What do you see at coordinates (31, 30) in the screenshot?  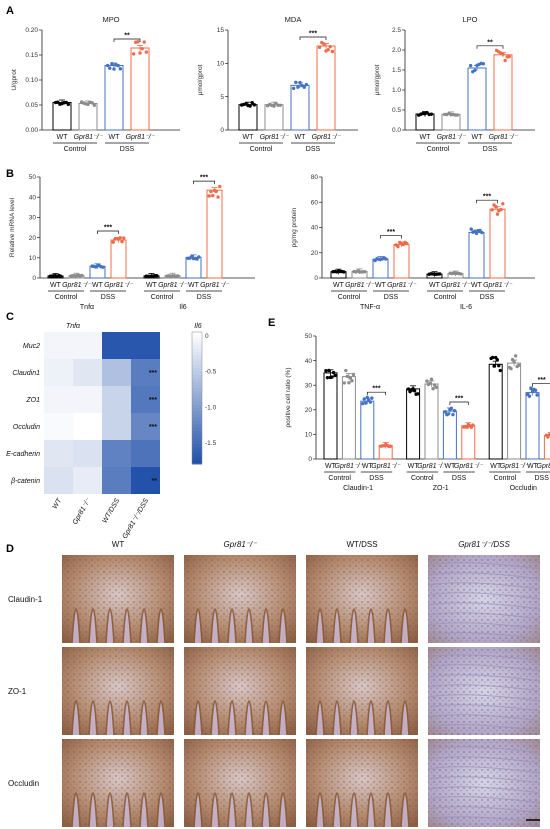 I see `y-tick-label: 0.20` at bounding box center [31, 30].